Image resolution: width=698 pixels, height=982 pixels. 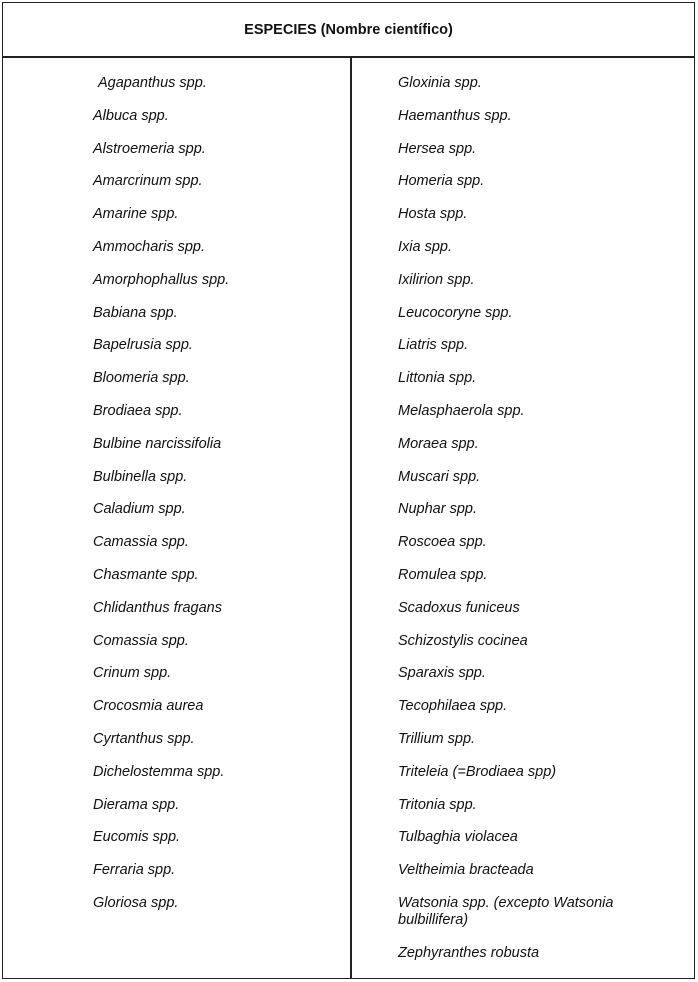 I want to click on species-item: Tulbaghia violacea, so click(x=458, y=837).